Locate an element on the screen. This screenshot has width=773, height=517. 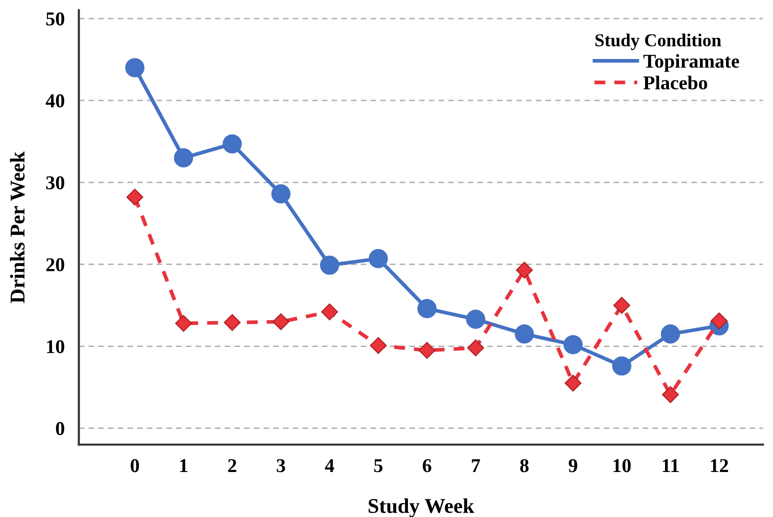
x-tick-label: 10 is located at coordinates (622, 465).